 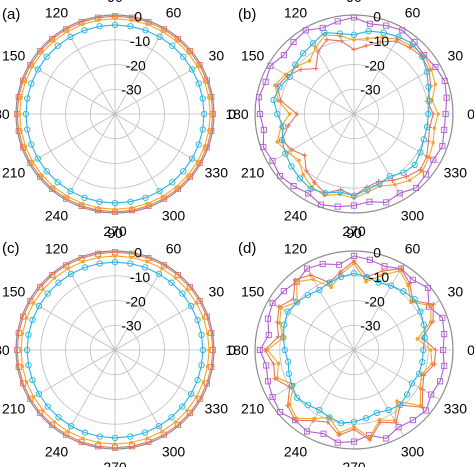 I want to click on angle-tick-label: 90, so click(x=354, y=233).